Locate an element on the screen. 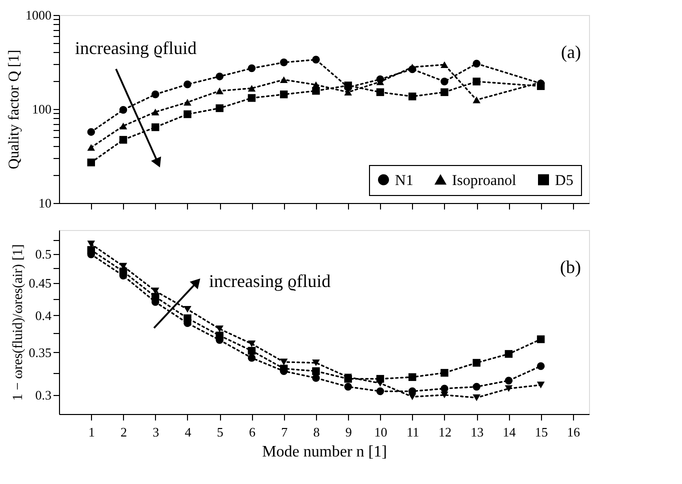  legend-label: D5 is located at coordinates (564, 180).